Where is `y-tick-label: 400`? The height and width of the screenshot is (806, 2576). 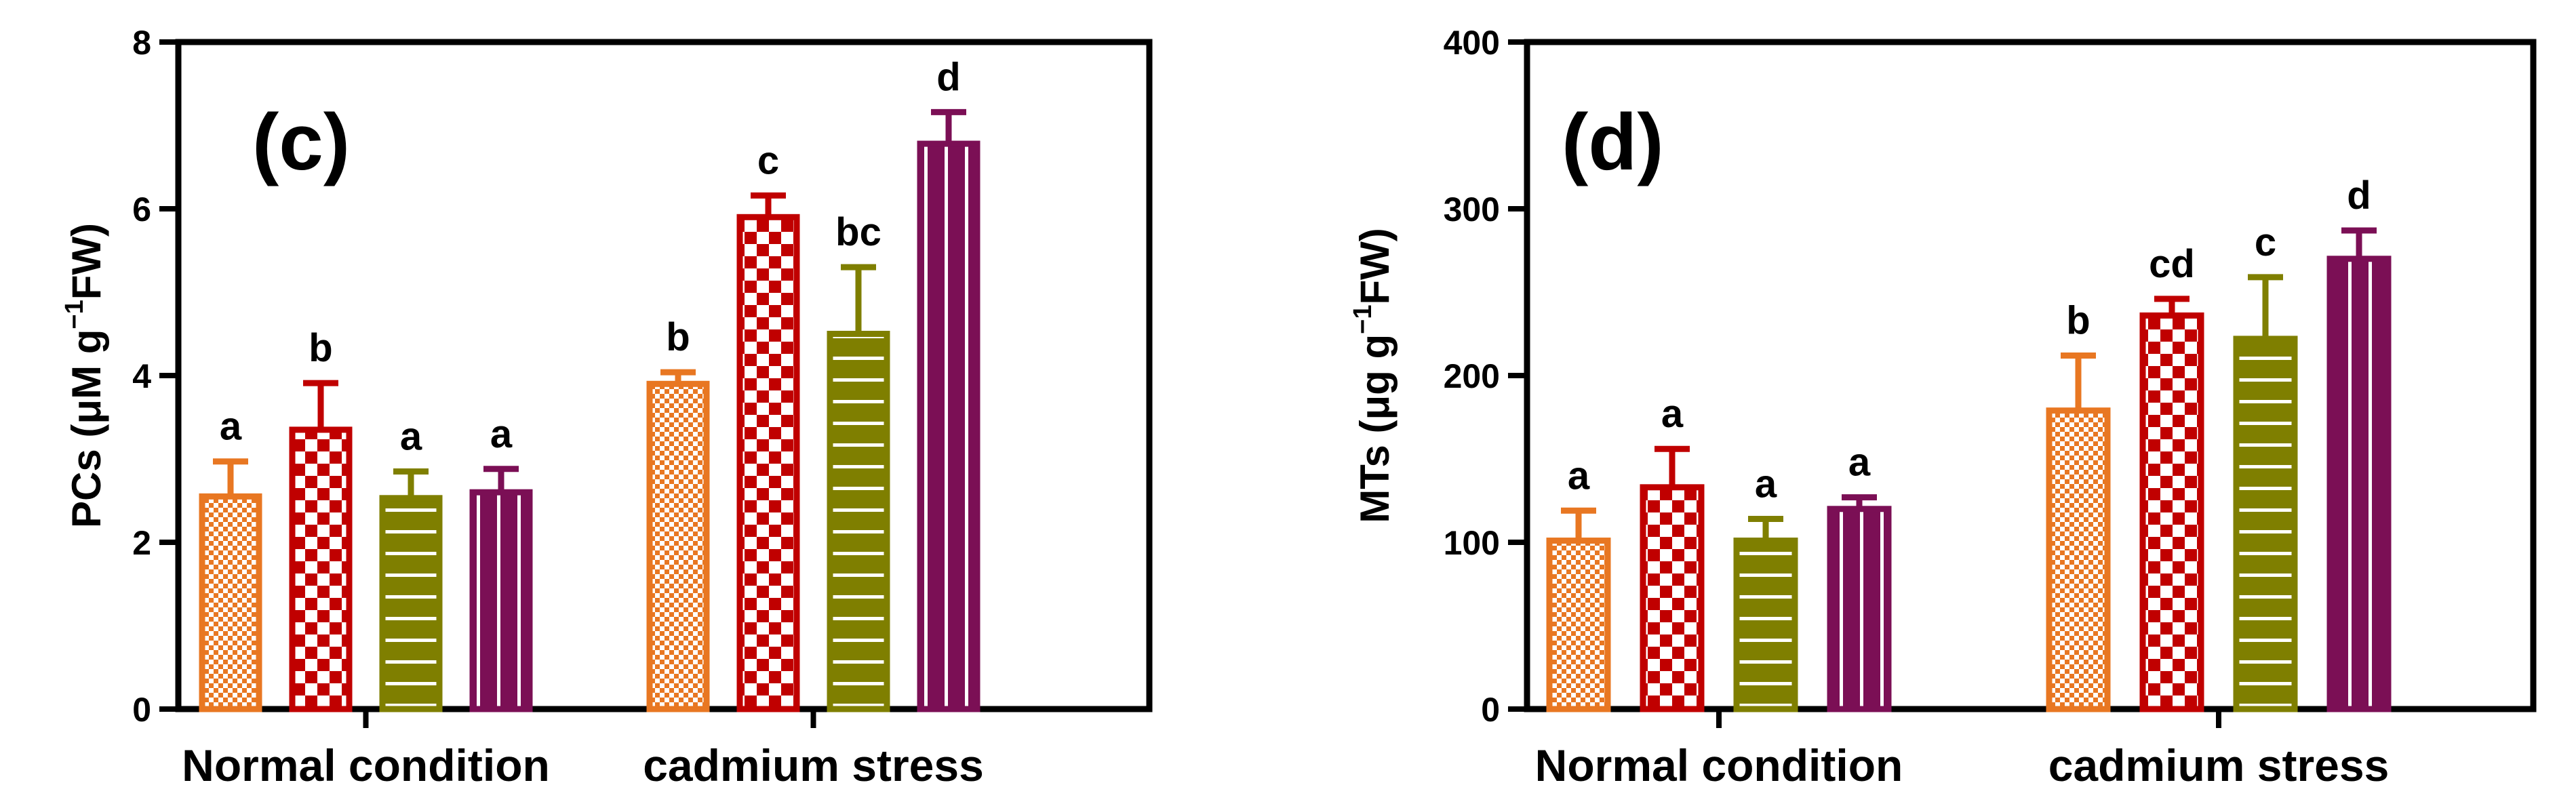 y-tick-label: 400 is located at coordinates (1472, 43).